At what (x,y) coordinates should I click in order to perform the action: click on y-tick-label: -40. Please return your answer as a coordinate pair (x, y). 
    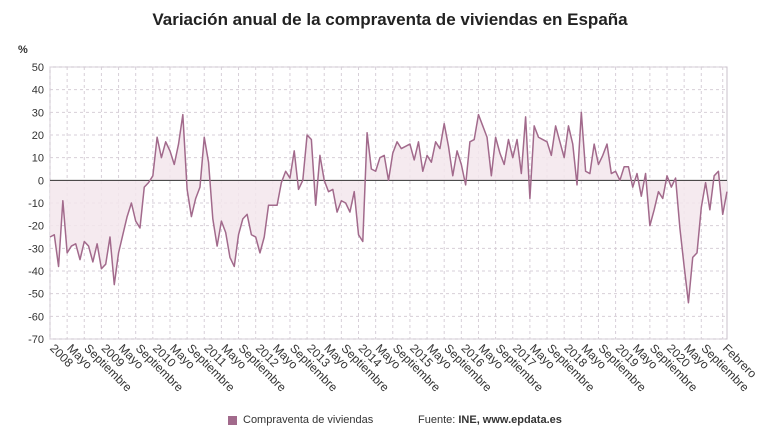
    Looking at the image, I should click on (36, 272).